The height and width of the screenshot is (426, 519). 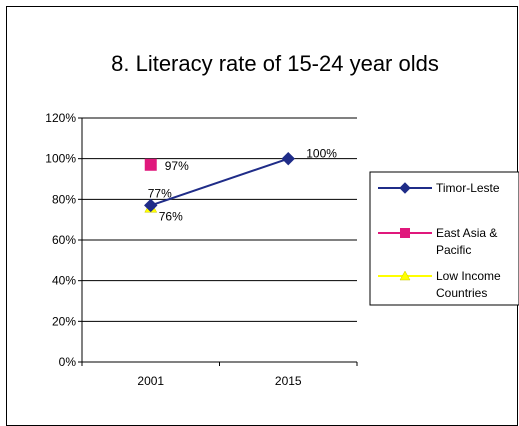 What do you see at coordinates (64, 199) in the screenshot?
I see `y-tick-label: 80%` at bounding box center [64, 199].